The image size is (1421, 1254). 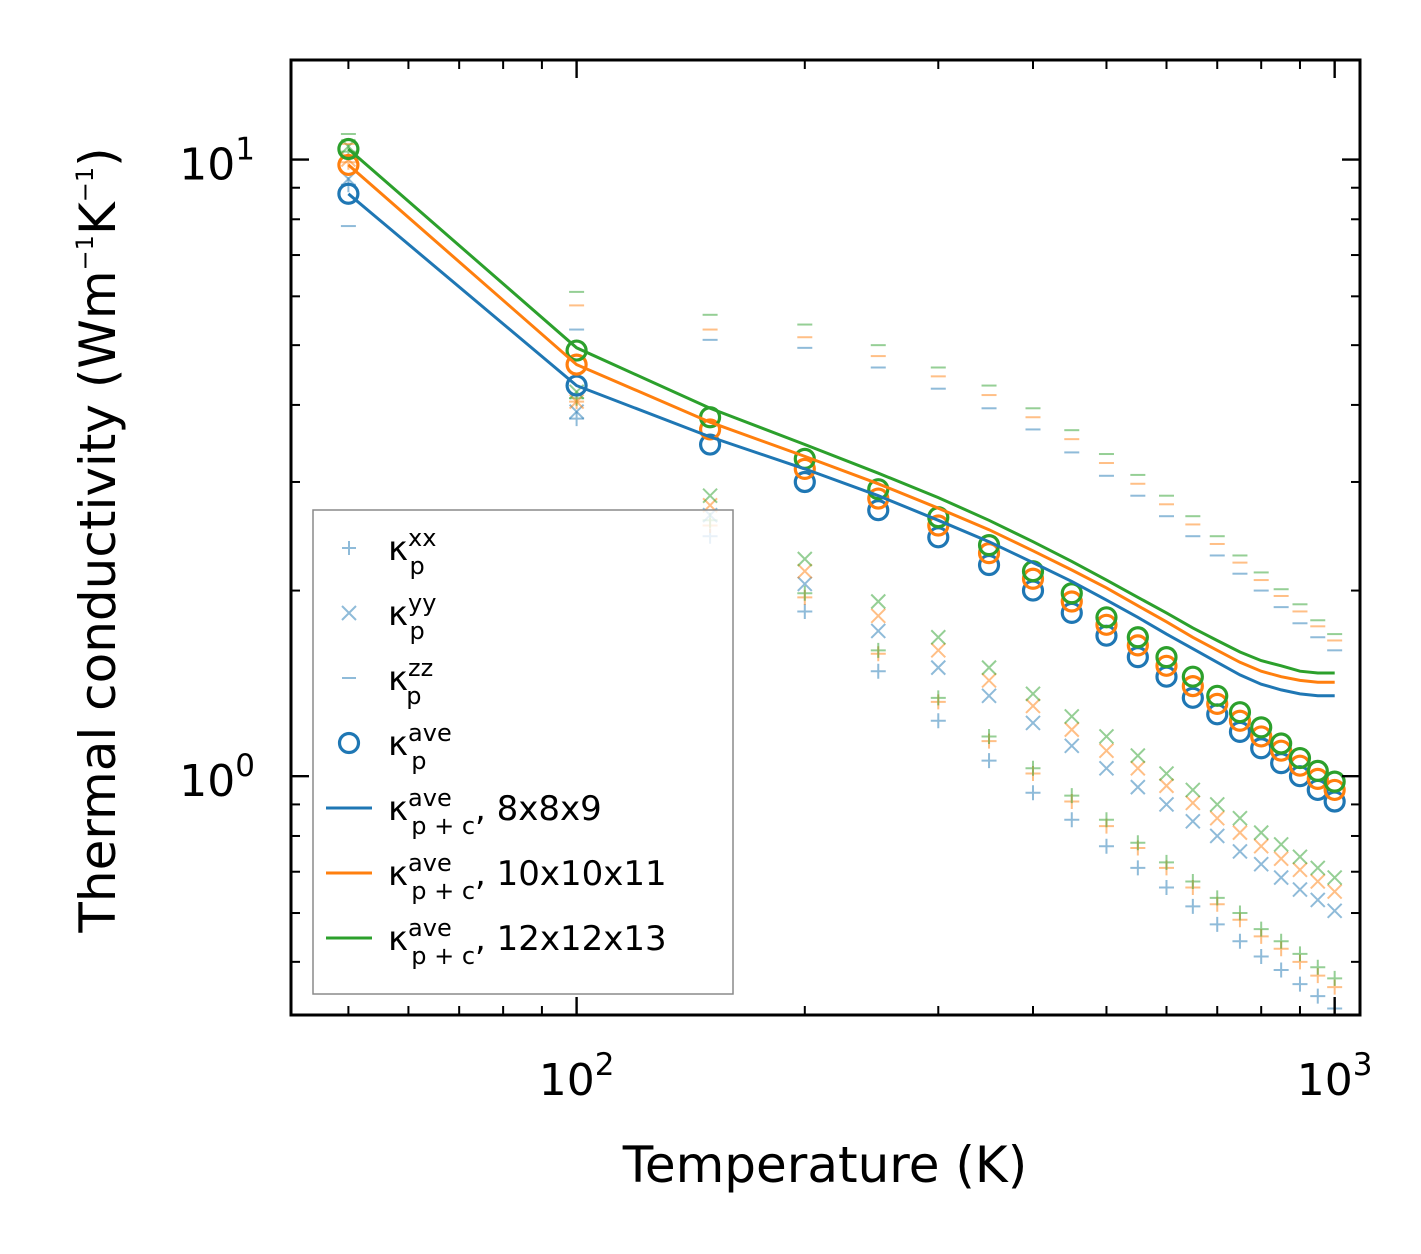 I want to click on legend-entry-label: κxx p, so click(x=412, y=552).